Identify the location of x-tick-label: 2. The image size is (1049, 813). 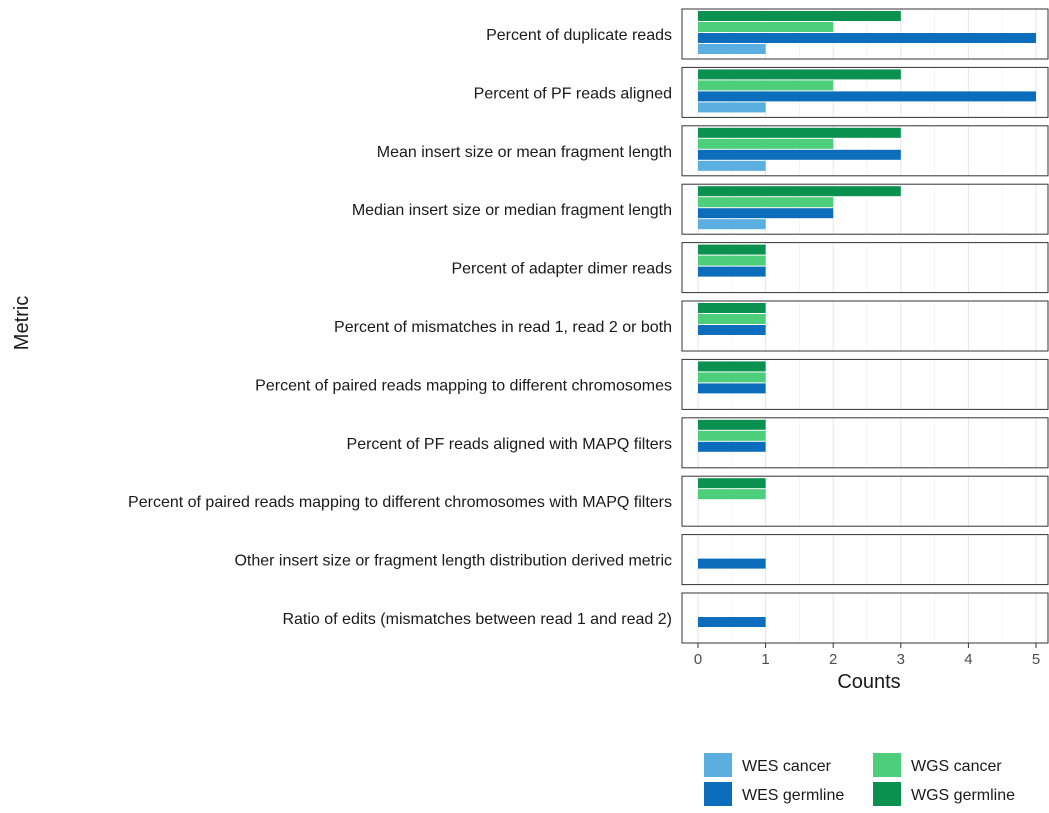
(833, 659).